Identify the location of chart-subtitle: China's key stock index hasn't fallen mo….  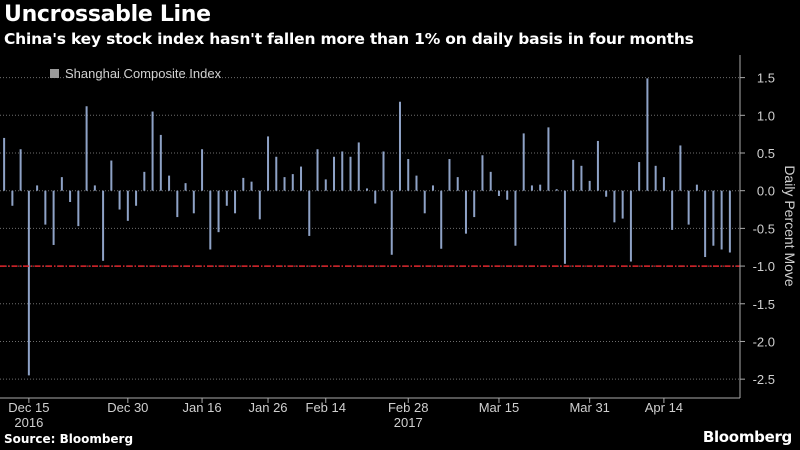
(349, 39).